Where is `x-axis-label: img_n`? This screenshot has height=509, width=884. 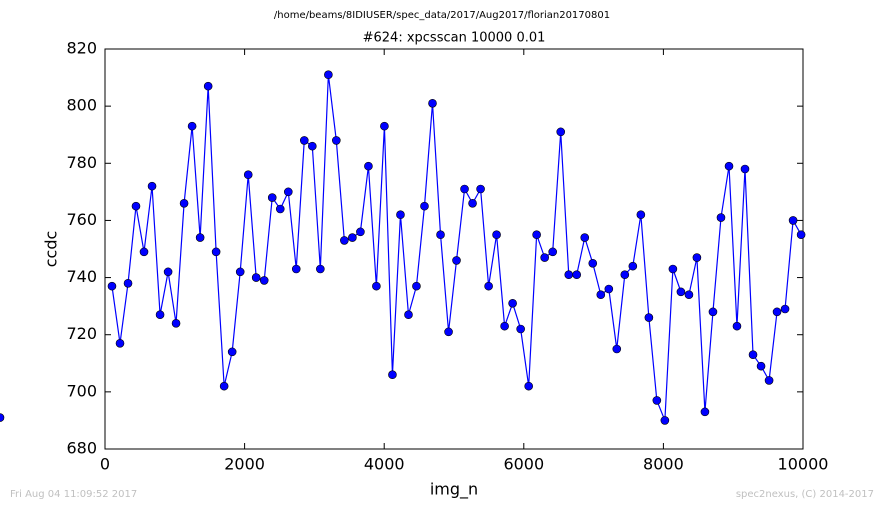 x-axis-label: img_n is located at coordinates (454, 490).